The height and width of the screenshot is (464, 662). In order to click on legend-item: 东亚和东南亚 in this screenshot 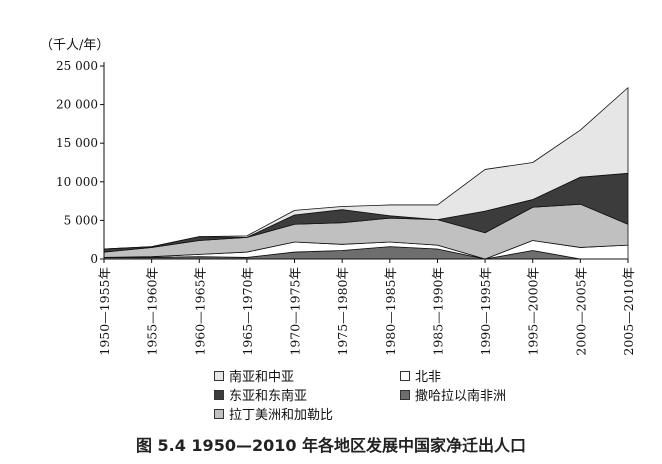, I will do `click(260, 394)`.